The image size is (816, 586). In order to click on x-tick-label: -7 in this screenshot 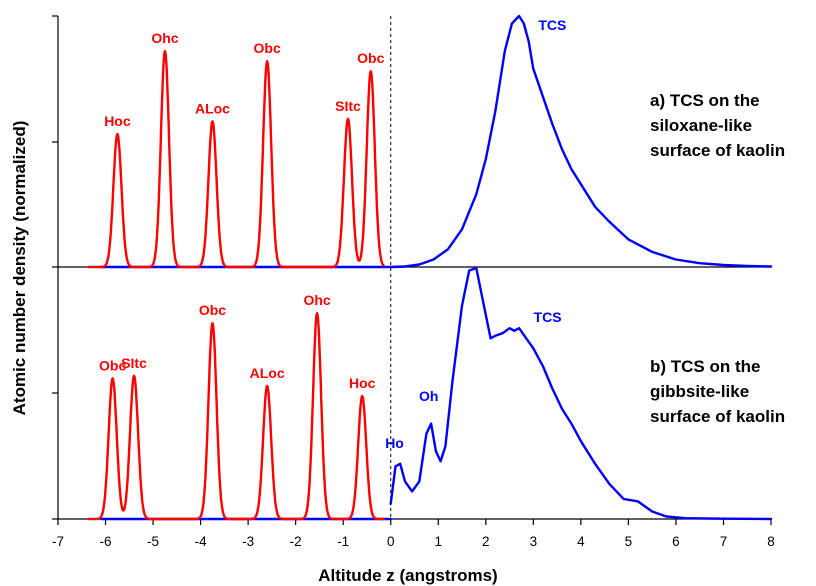, I will do `click(58, 541)`.